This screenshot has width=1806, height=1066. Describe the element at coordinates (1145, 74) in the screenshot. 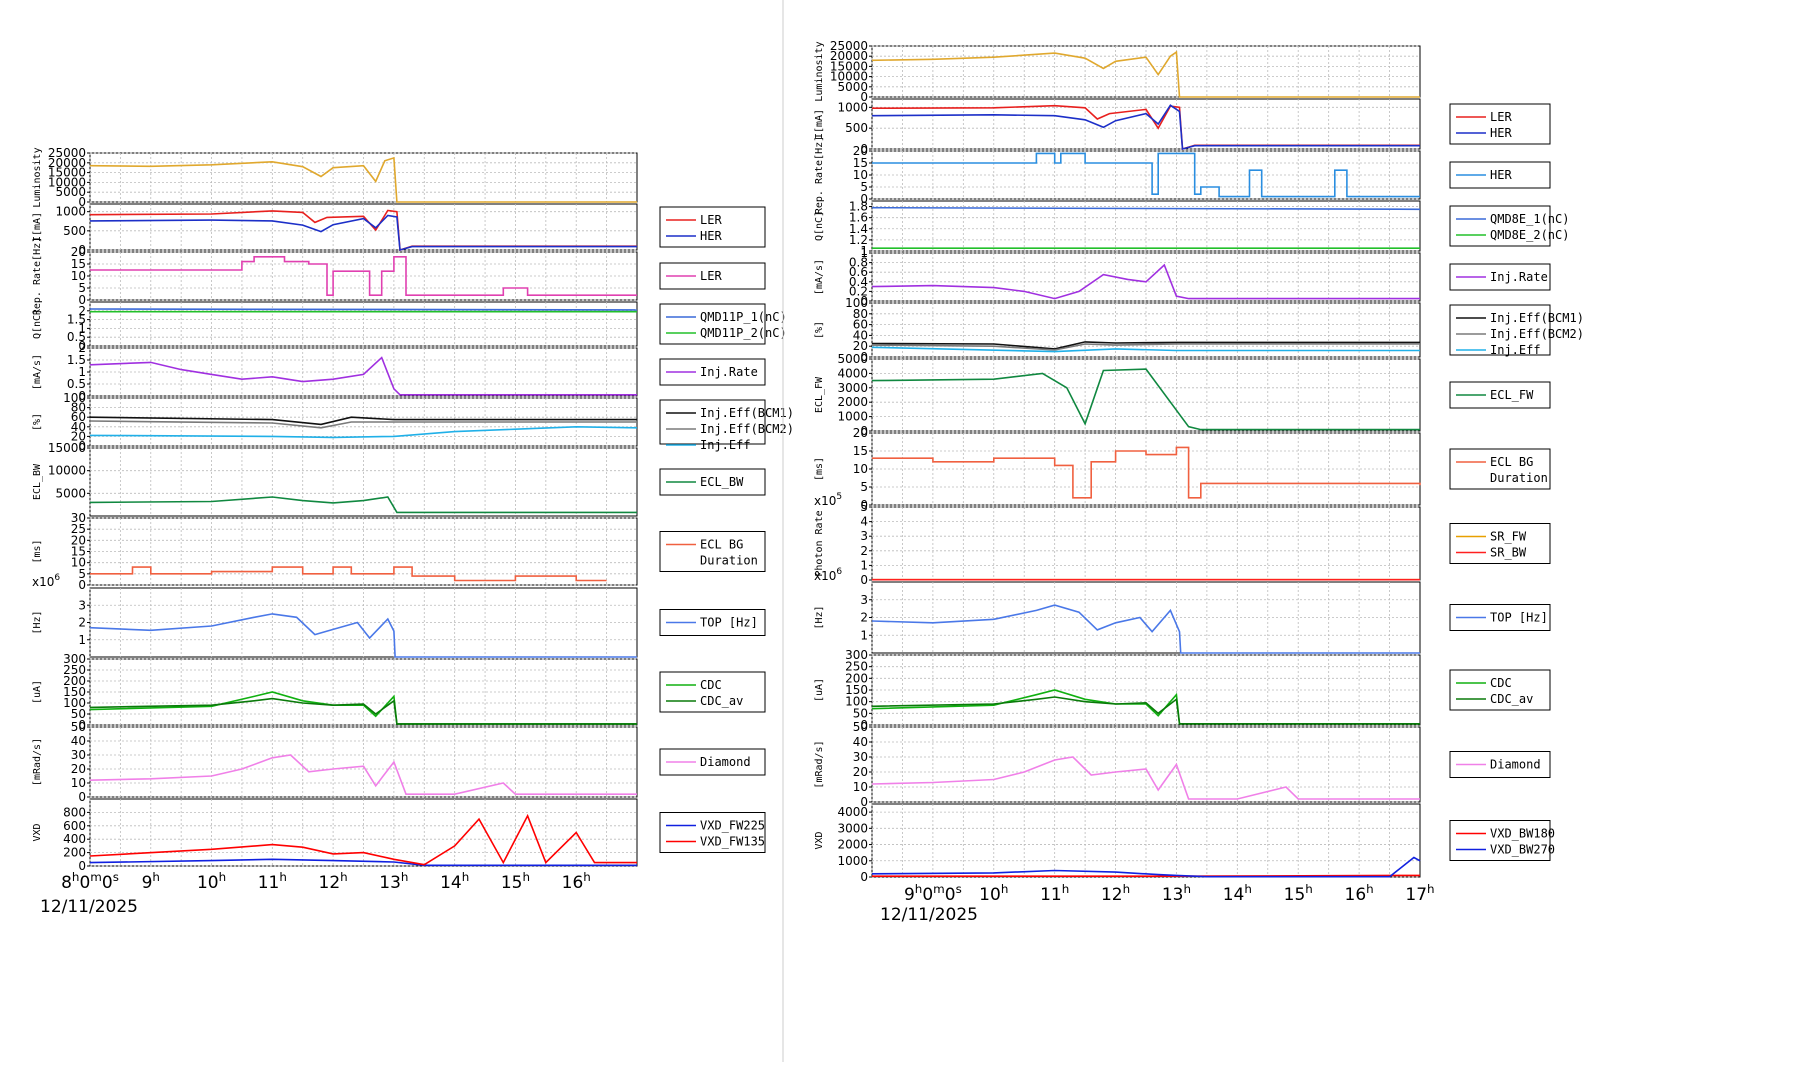

I see `series-luminosity` at that location.